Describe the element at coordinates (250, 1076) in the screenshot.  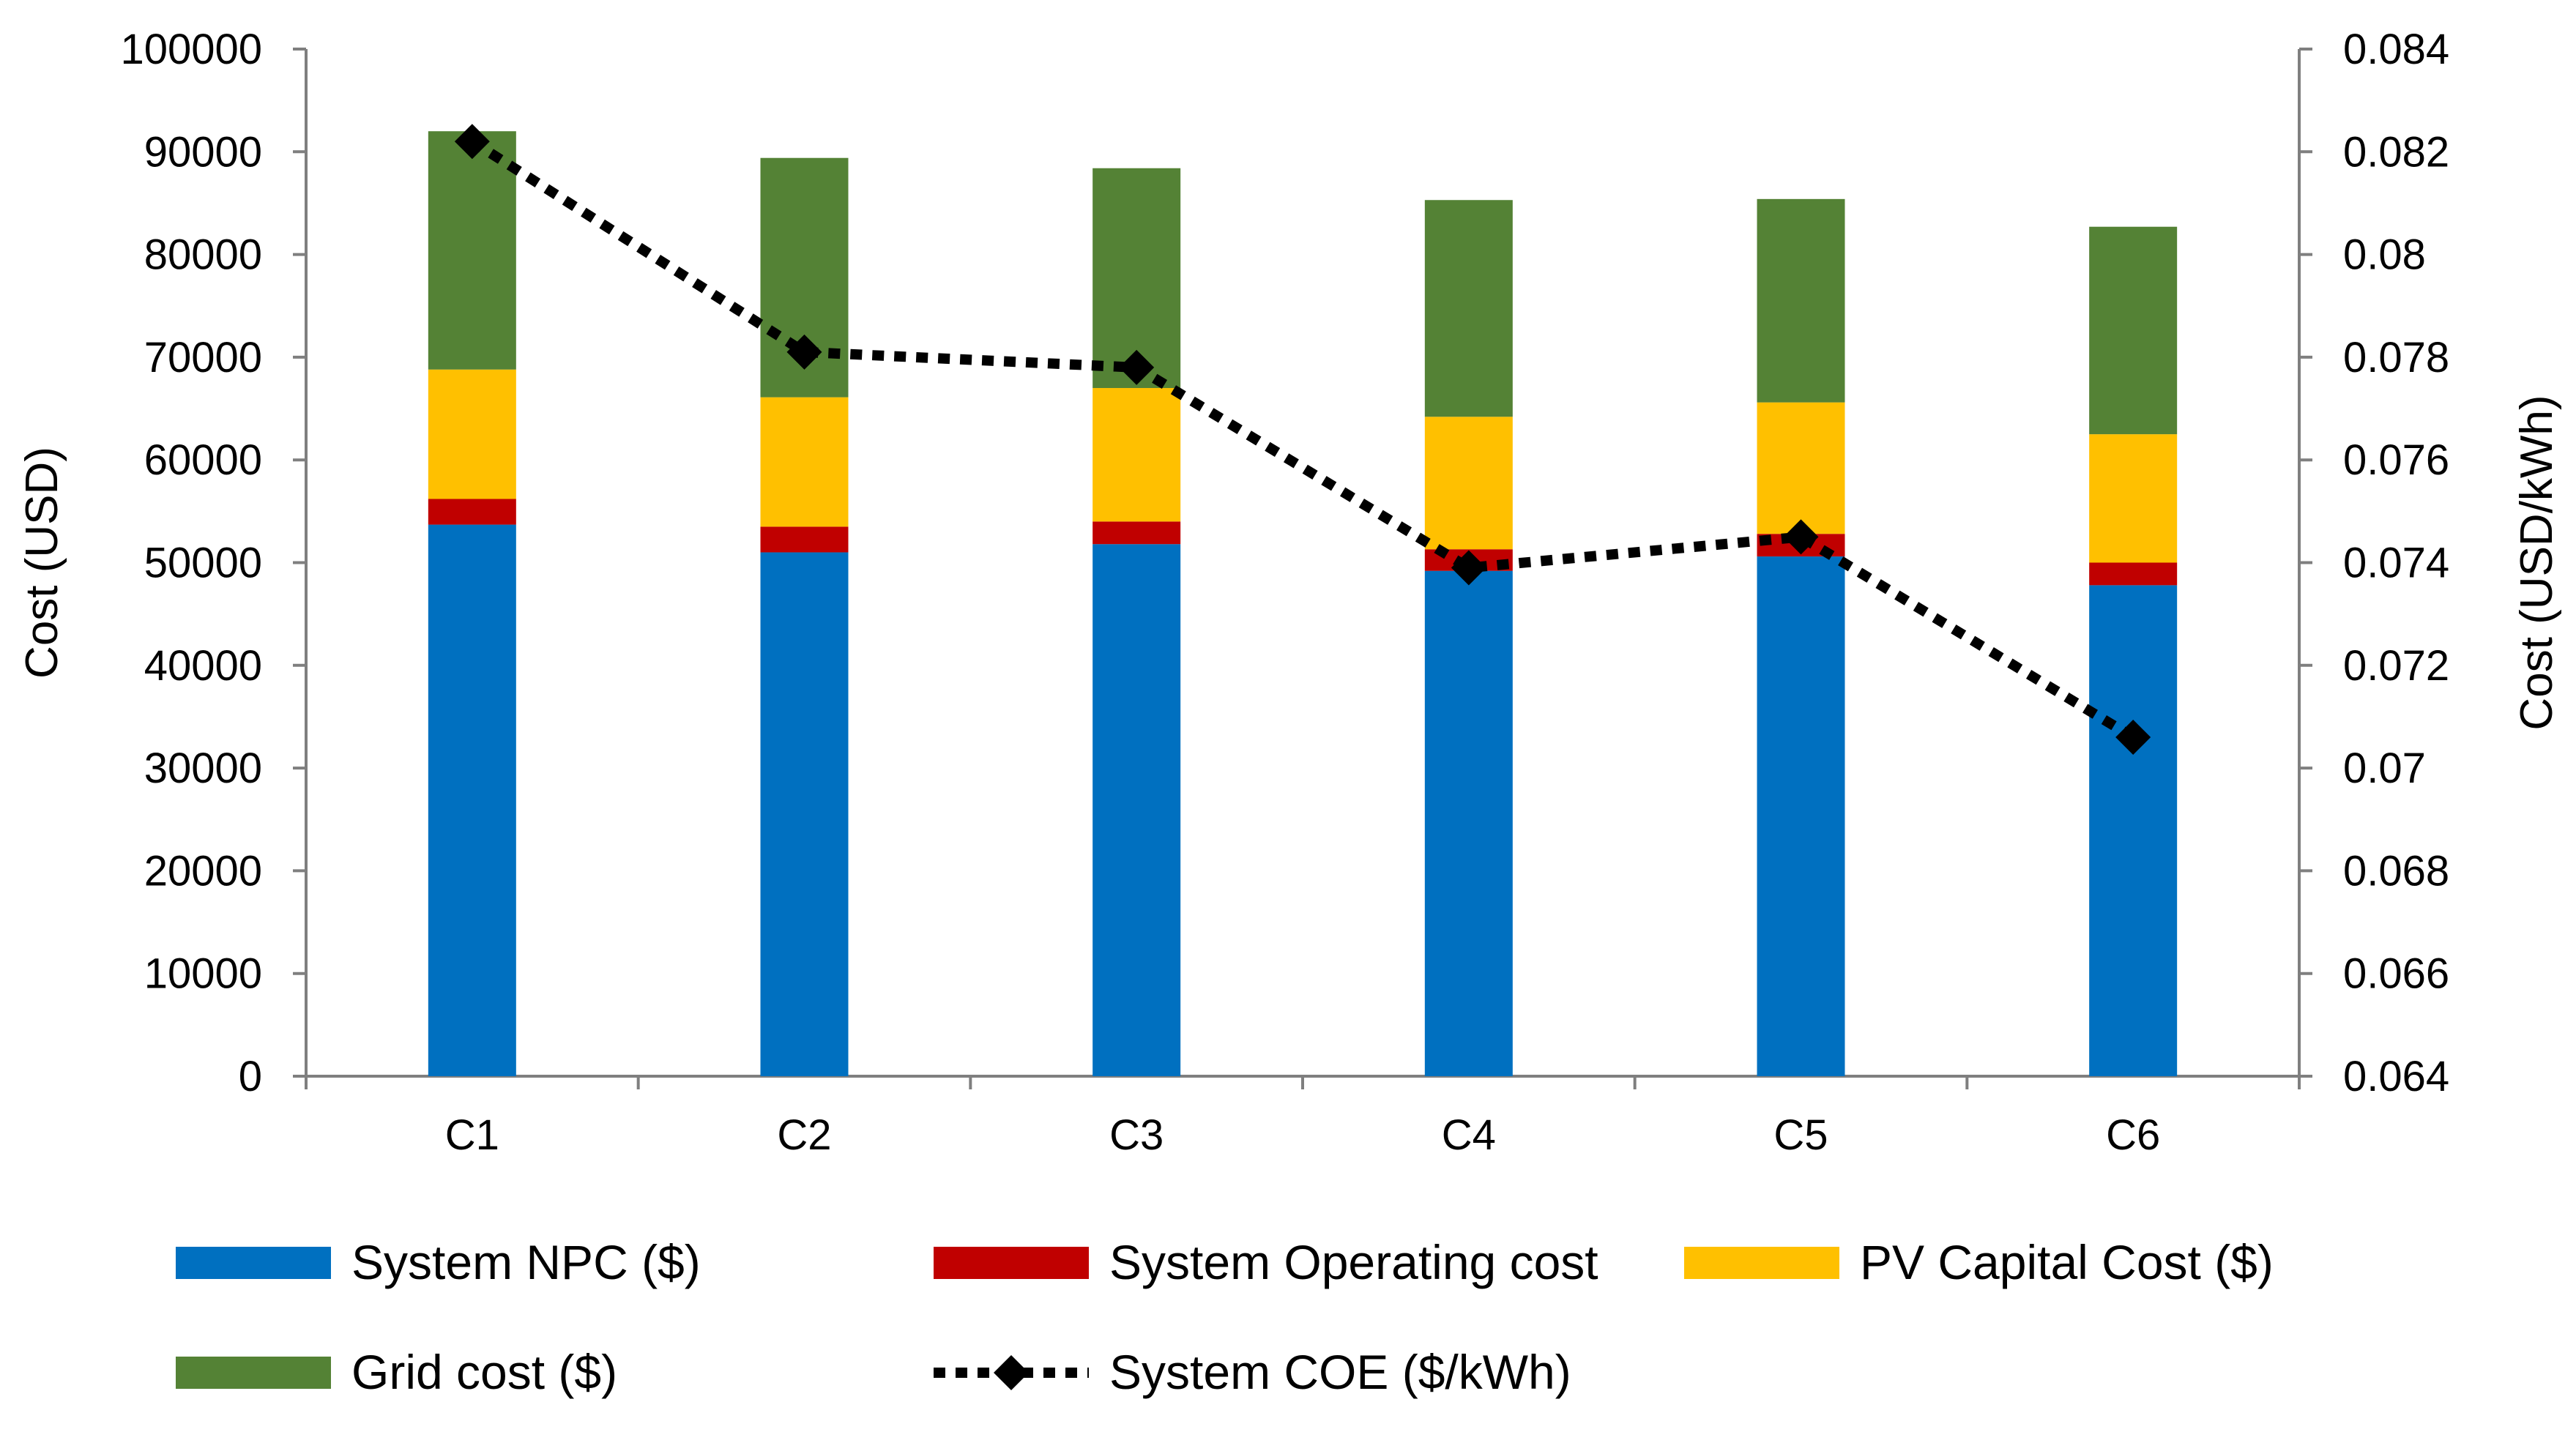
I see `y-left-tick-label: 0` at that location.